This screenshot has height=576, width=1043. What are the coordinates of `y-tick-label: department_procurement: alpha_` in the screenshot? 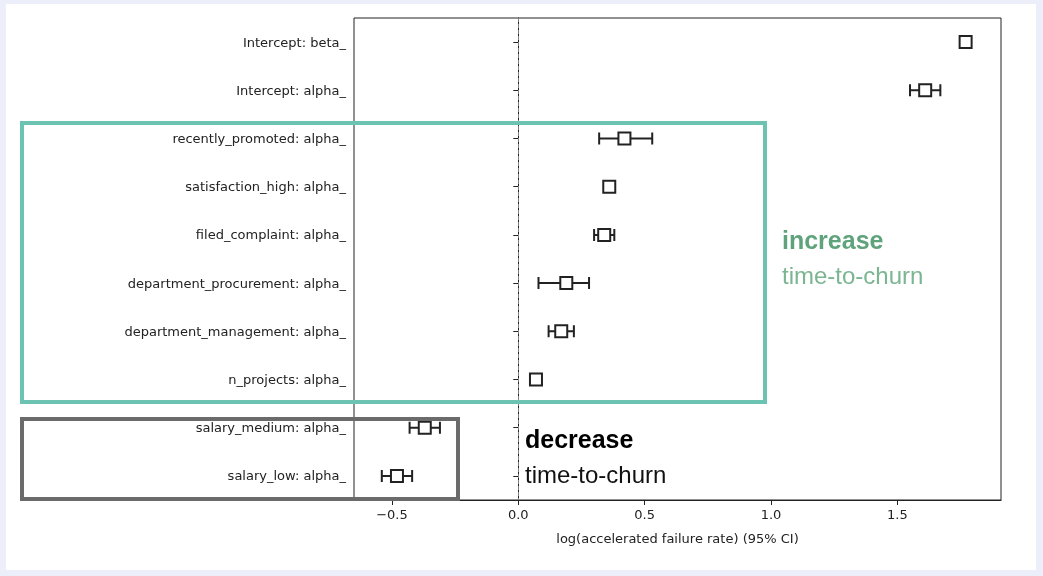 It's located at (237, 283).